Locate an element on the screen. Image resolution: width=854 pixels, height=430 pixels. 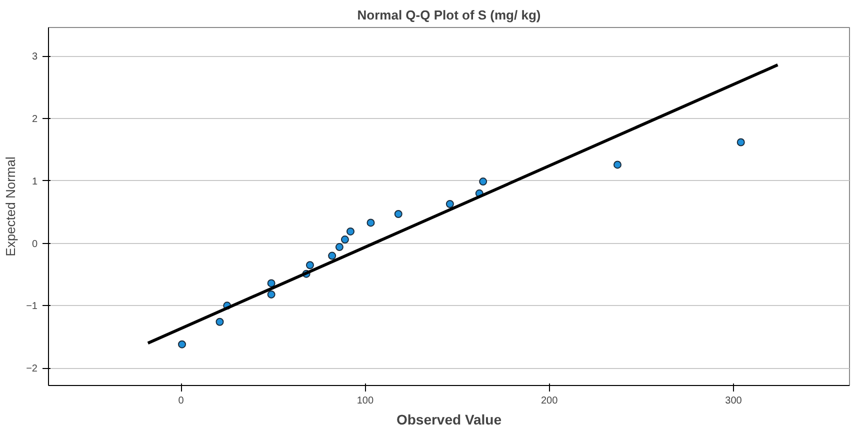
y-tick-label: −1 is located at coordinates (32, 306).